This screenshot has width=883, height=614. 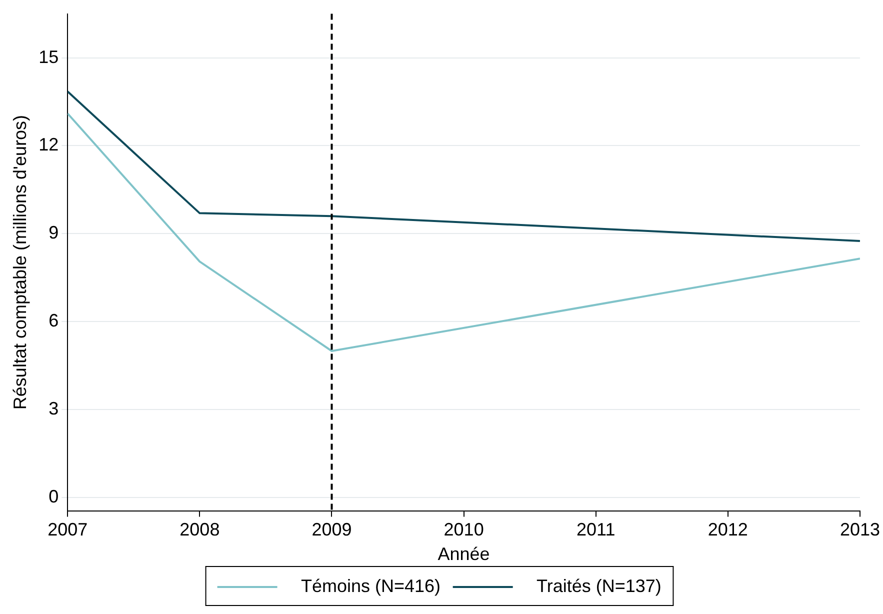 I want to click on y-tick-label: 3, so click(x=53, y=408).